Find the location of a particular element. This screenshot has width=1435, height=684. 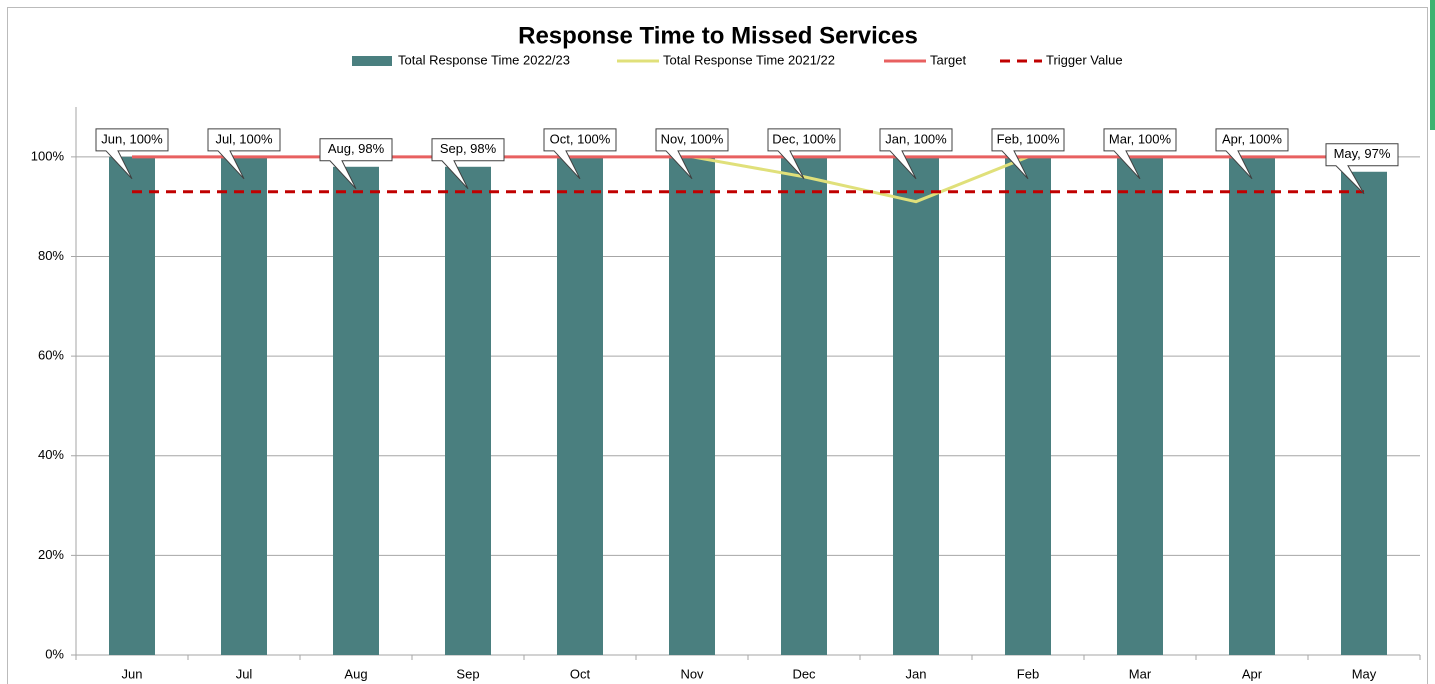

data-label: Sep, 98% is located at coordinates (468, 148).